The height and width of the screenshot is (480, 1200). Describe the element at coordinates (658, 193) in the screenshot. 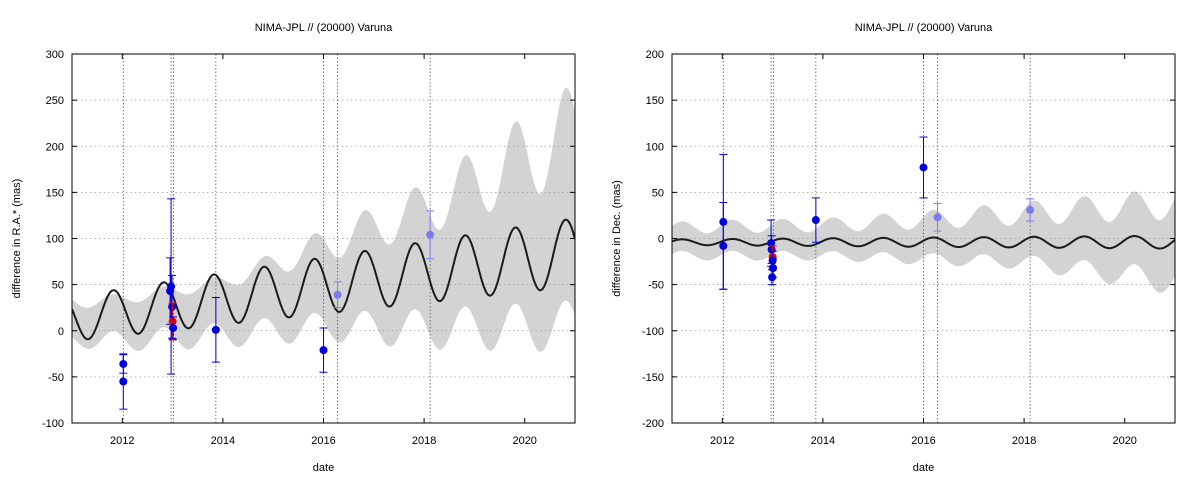

I see `y-tick-label-5: 50` at that location.